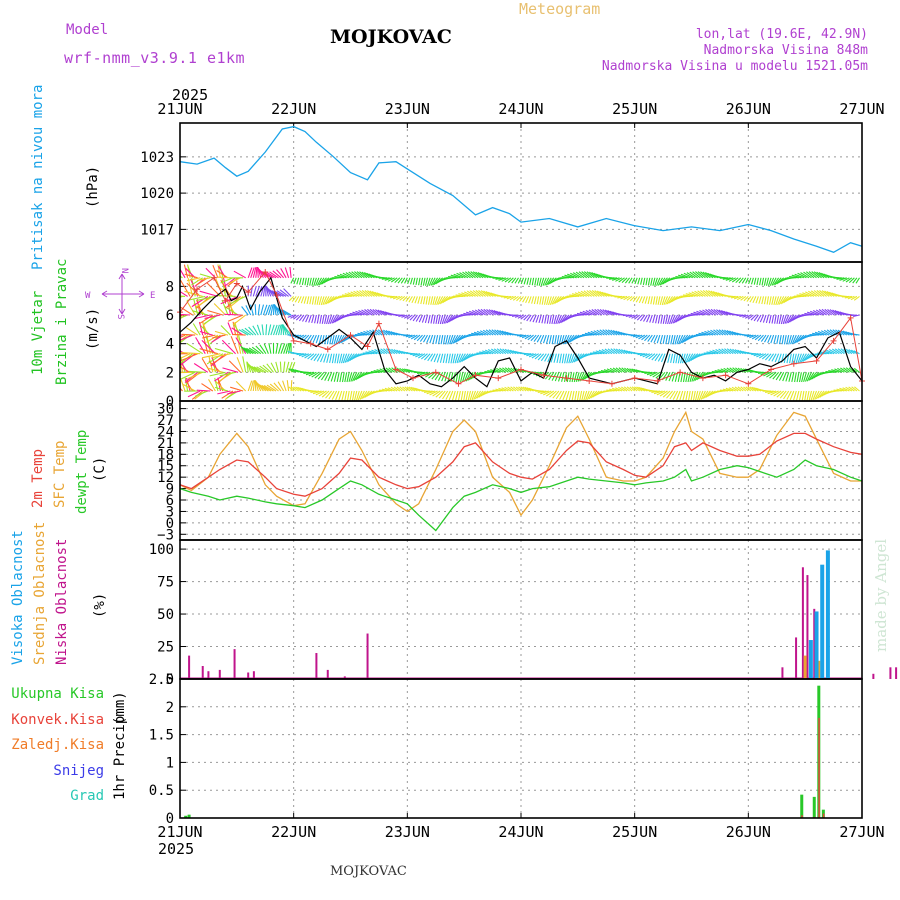 This screenshot has height=900, width=900. I want to click on precip-legend-freezing: Zaledj.Kisa, so click(57, 745).